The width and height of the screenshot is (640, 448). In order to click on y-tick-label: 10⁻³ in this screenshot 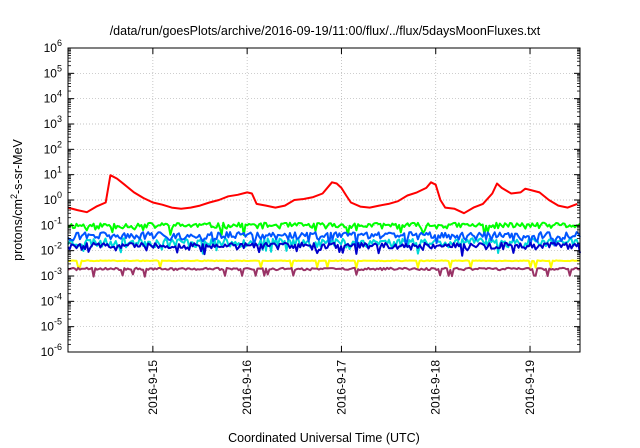, I will do `click(51, 274)`.